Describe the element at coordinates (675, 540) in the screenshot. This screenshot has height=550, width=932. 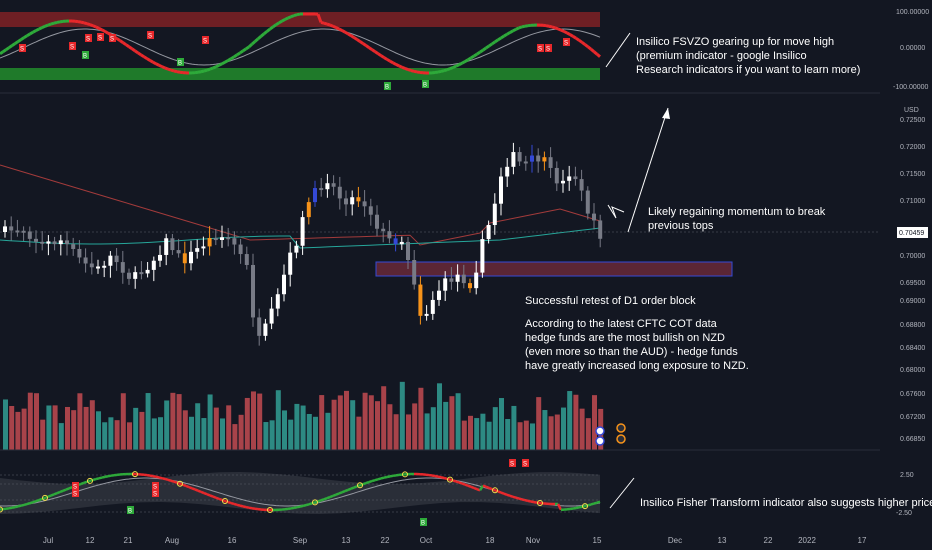
I see `time-axis-tick: Dec` at that location.